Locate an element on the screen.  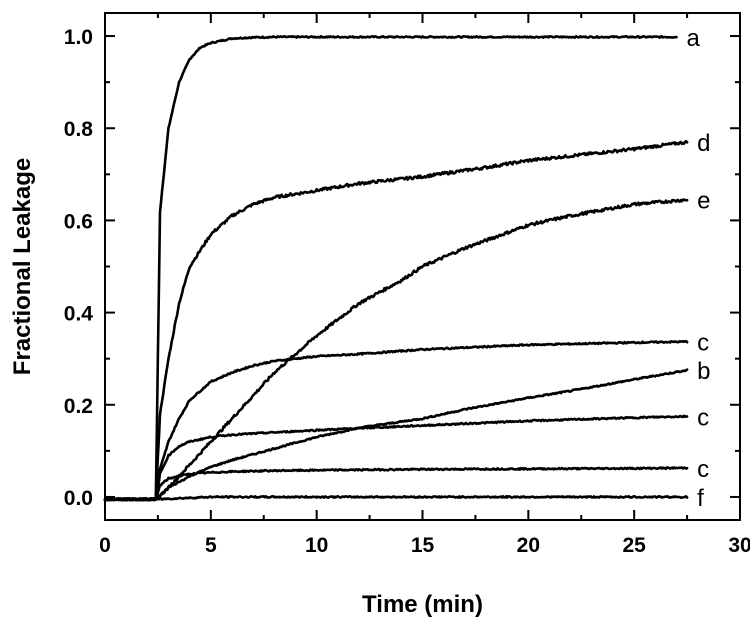
x-tick-label: 25 is located at coordinates (634, 545).